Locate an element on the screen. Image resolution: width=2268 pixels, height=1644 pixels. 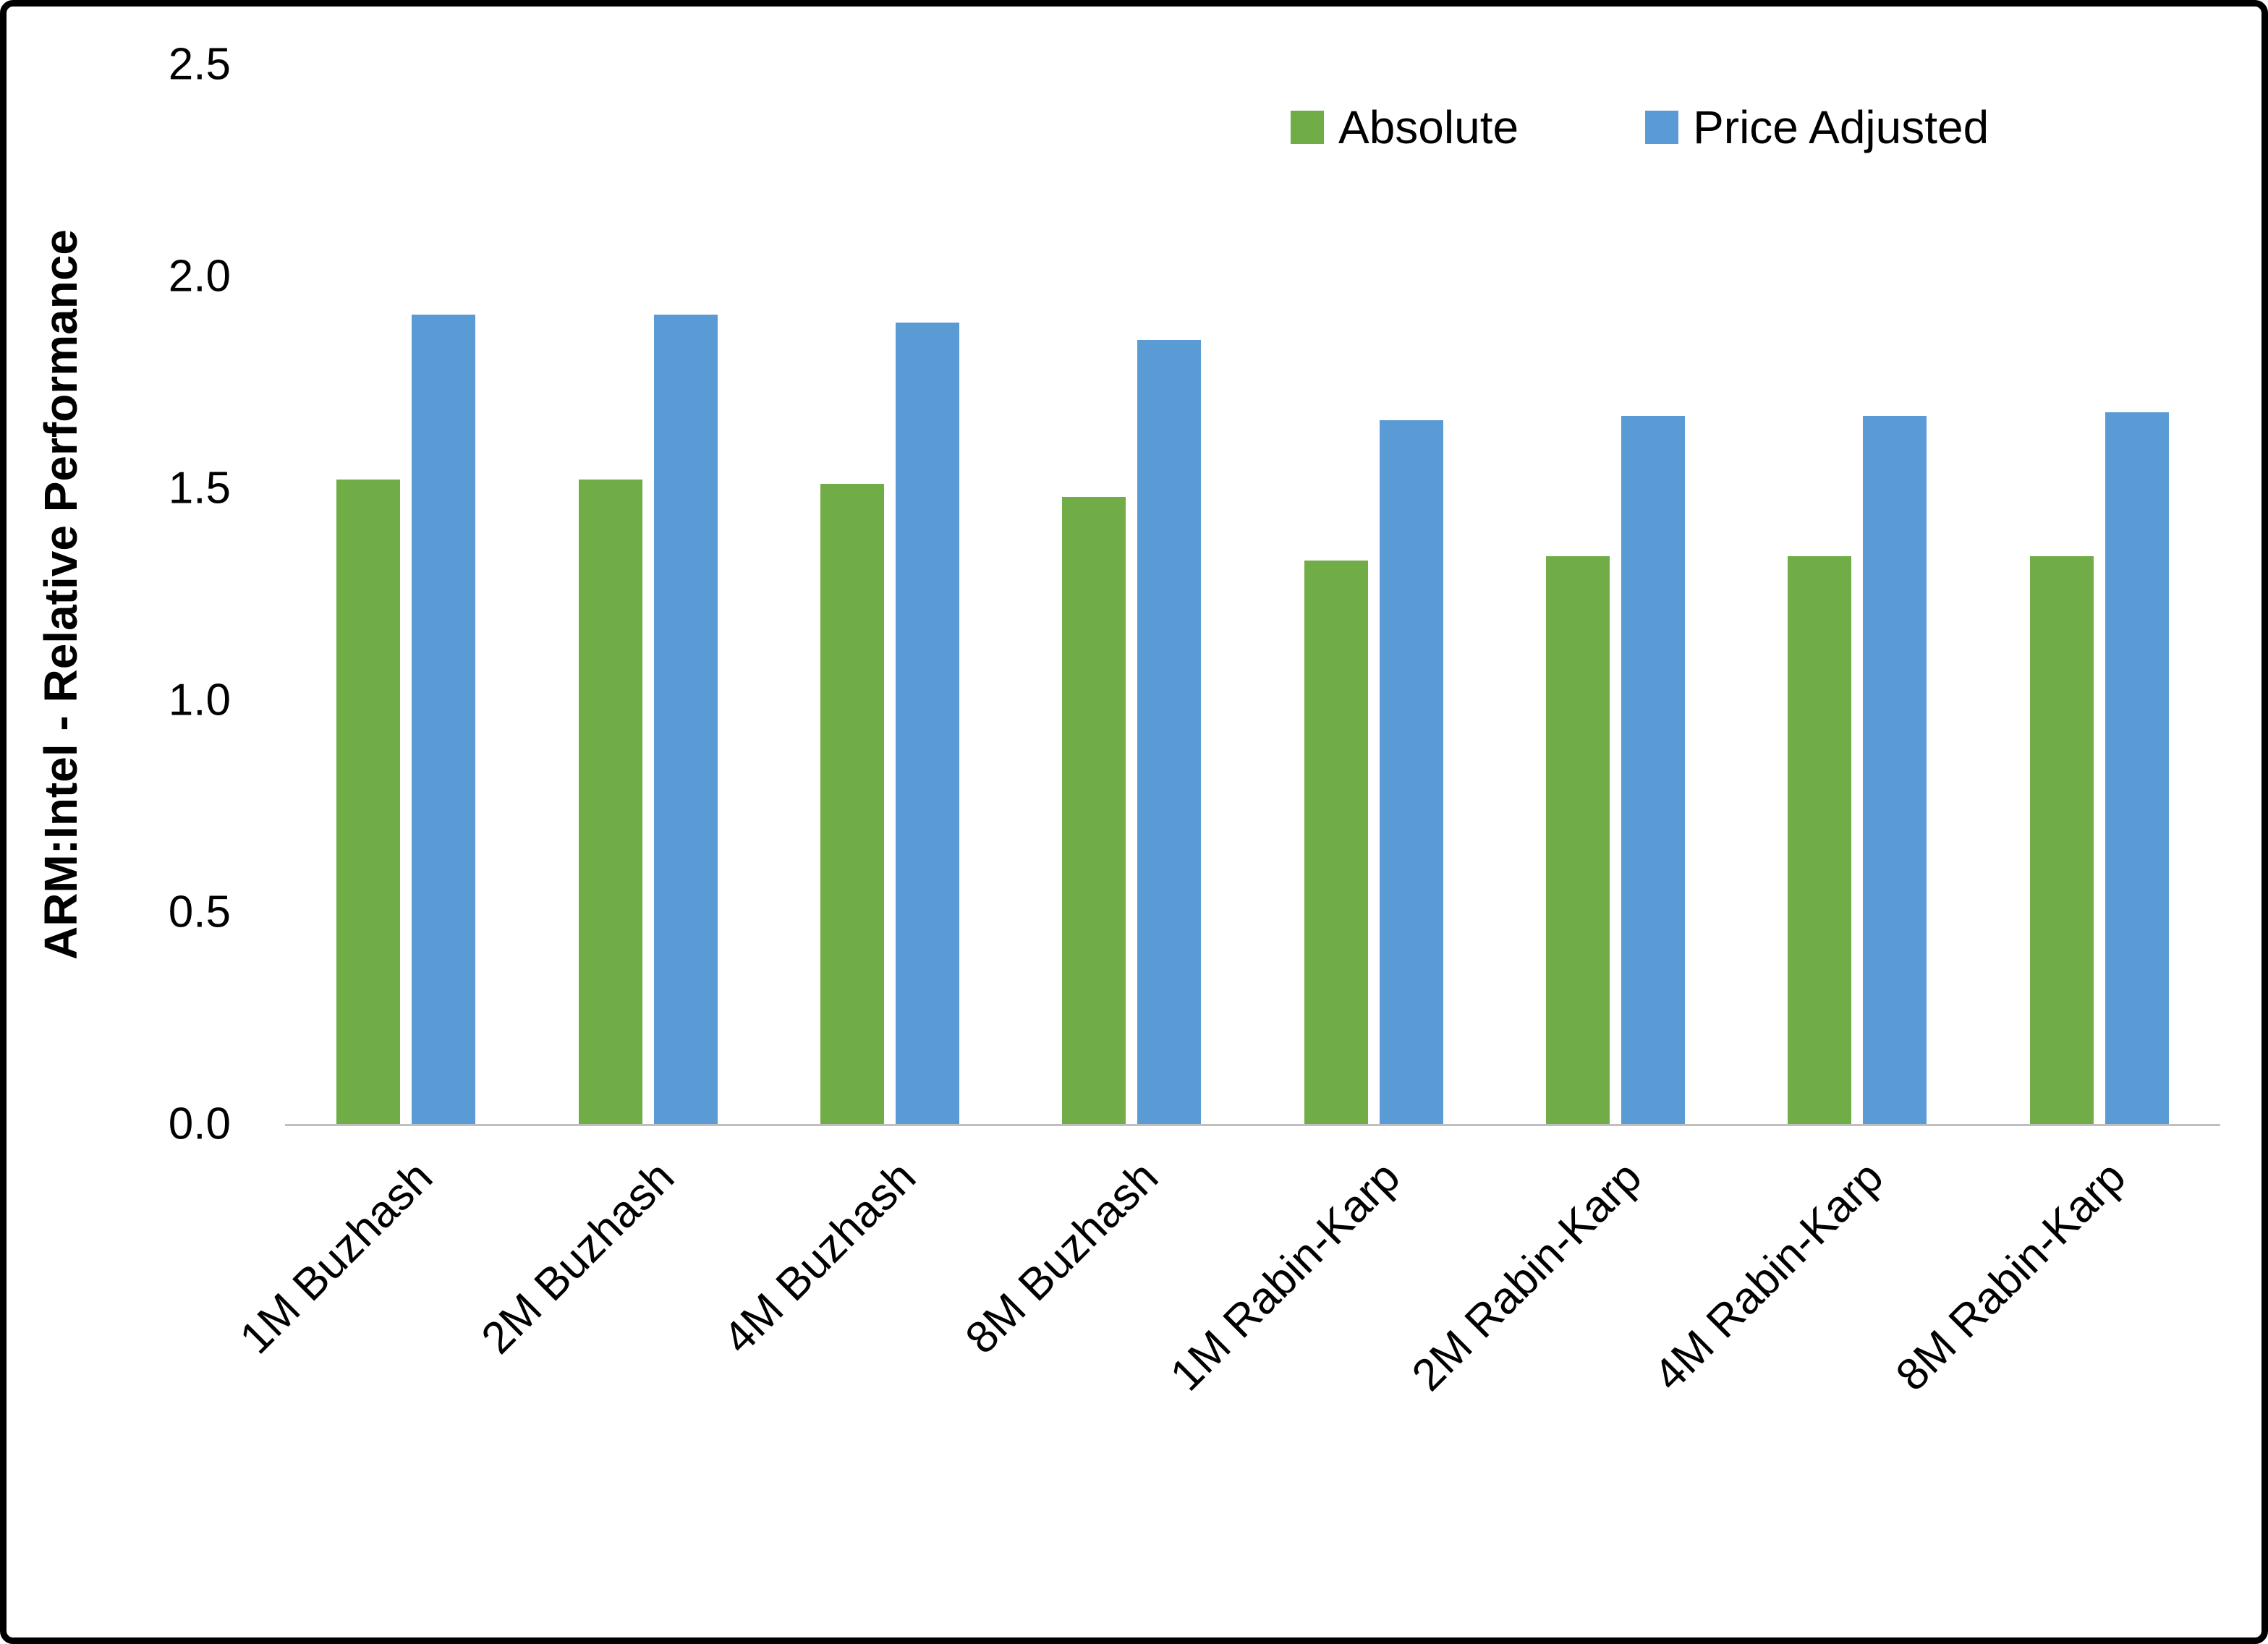
x-axis-label: 2M Buzhash is located at coordinates (578, 1257).